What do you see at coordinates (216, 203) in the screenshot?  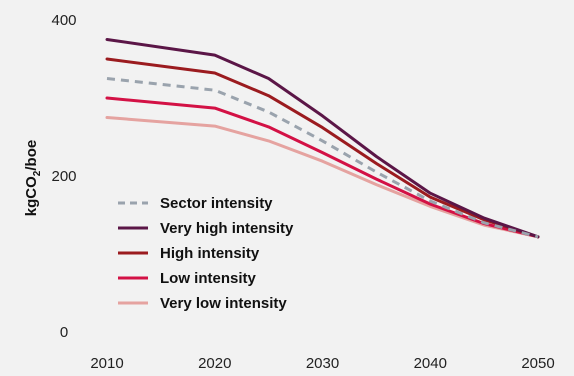 I see `legend-label: Sector intensity` at bounding box center [216, 203].